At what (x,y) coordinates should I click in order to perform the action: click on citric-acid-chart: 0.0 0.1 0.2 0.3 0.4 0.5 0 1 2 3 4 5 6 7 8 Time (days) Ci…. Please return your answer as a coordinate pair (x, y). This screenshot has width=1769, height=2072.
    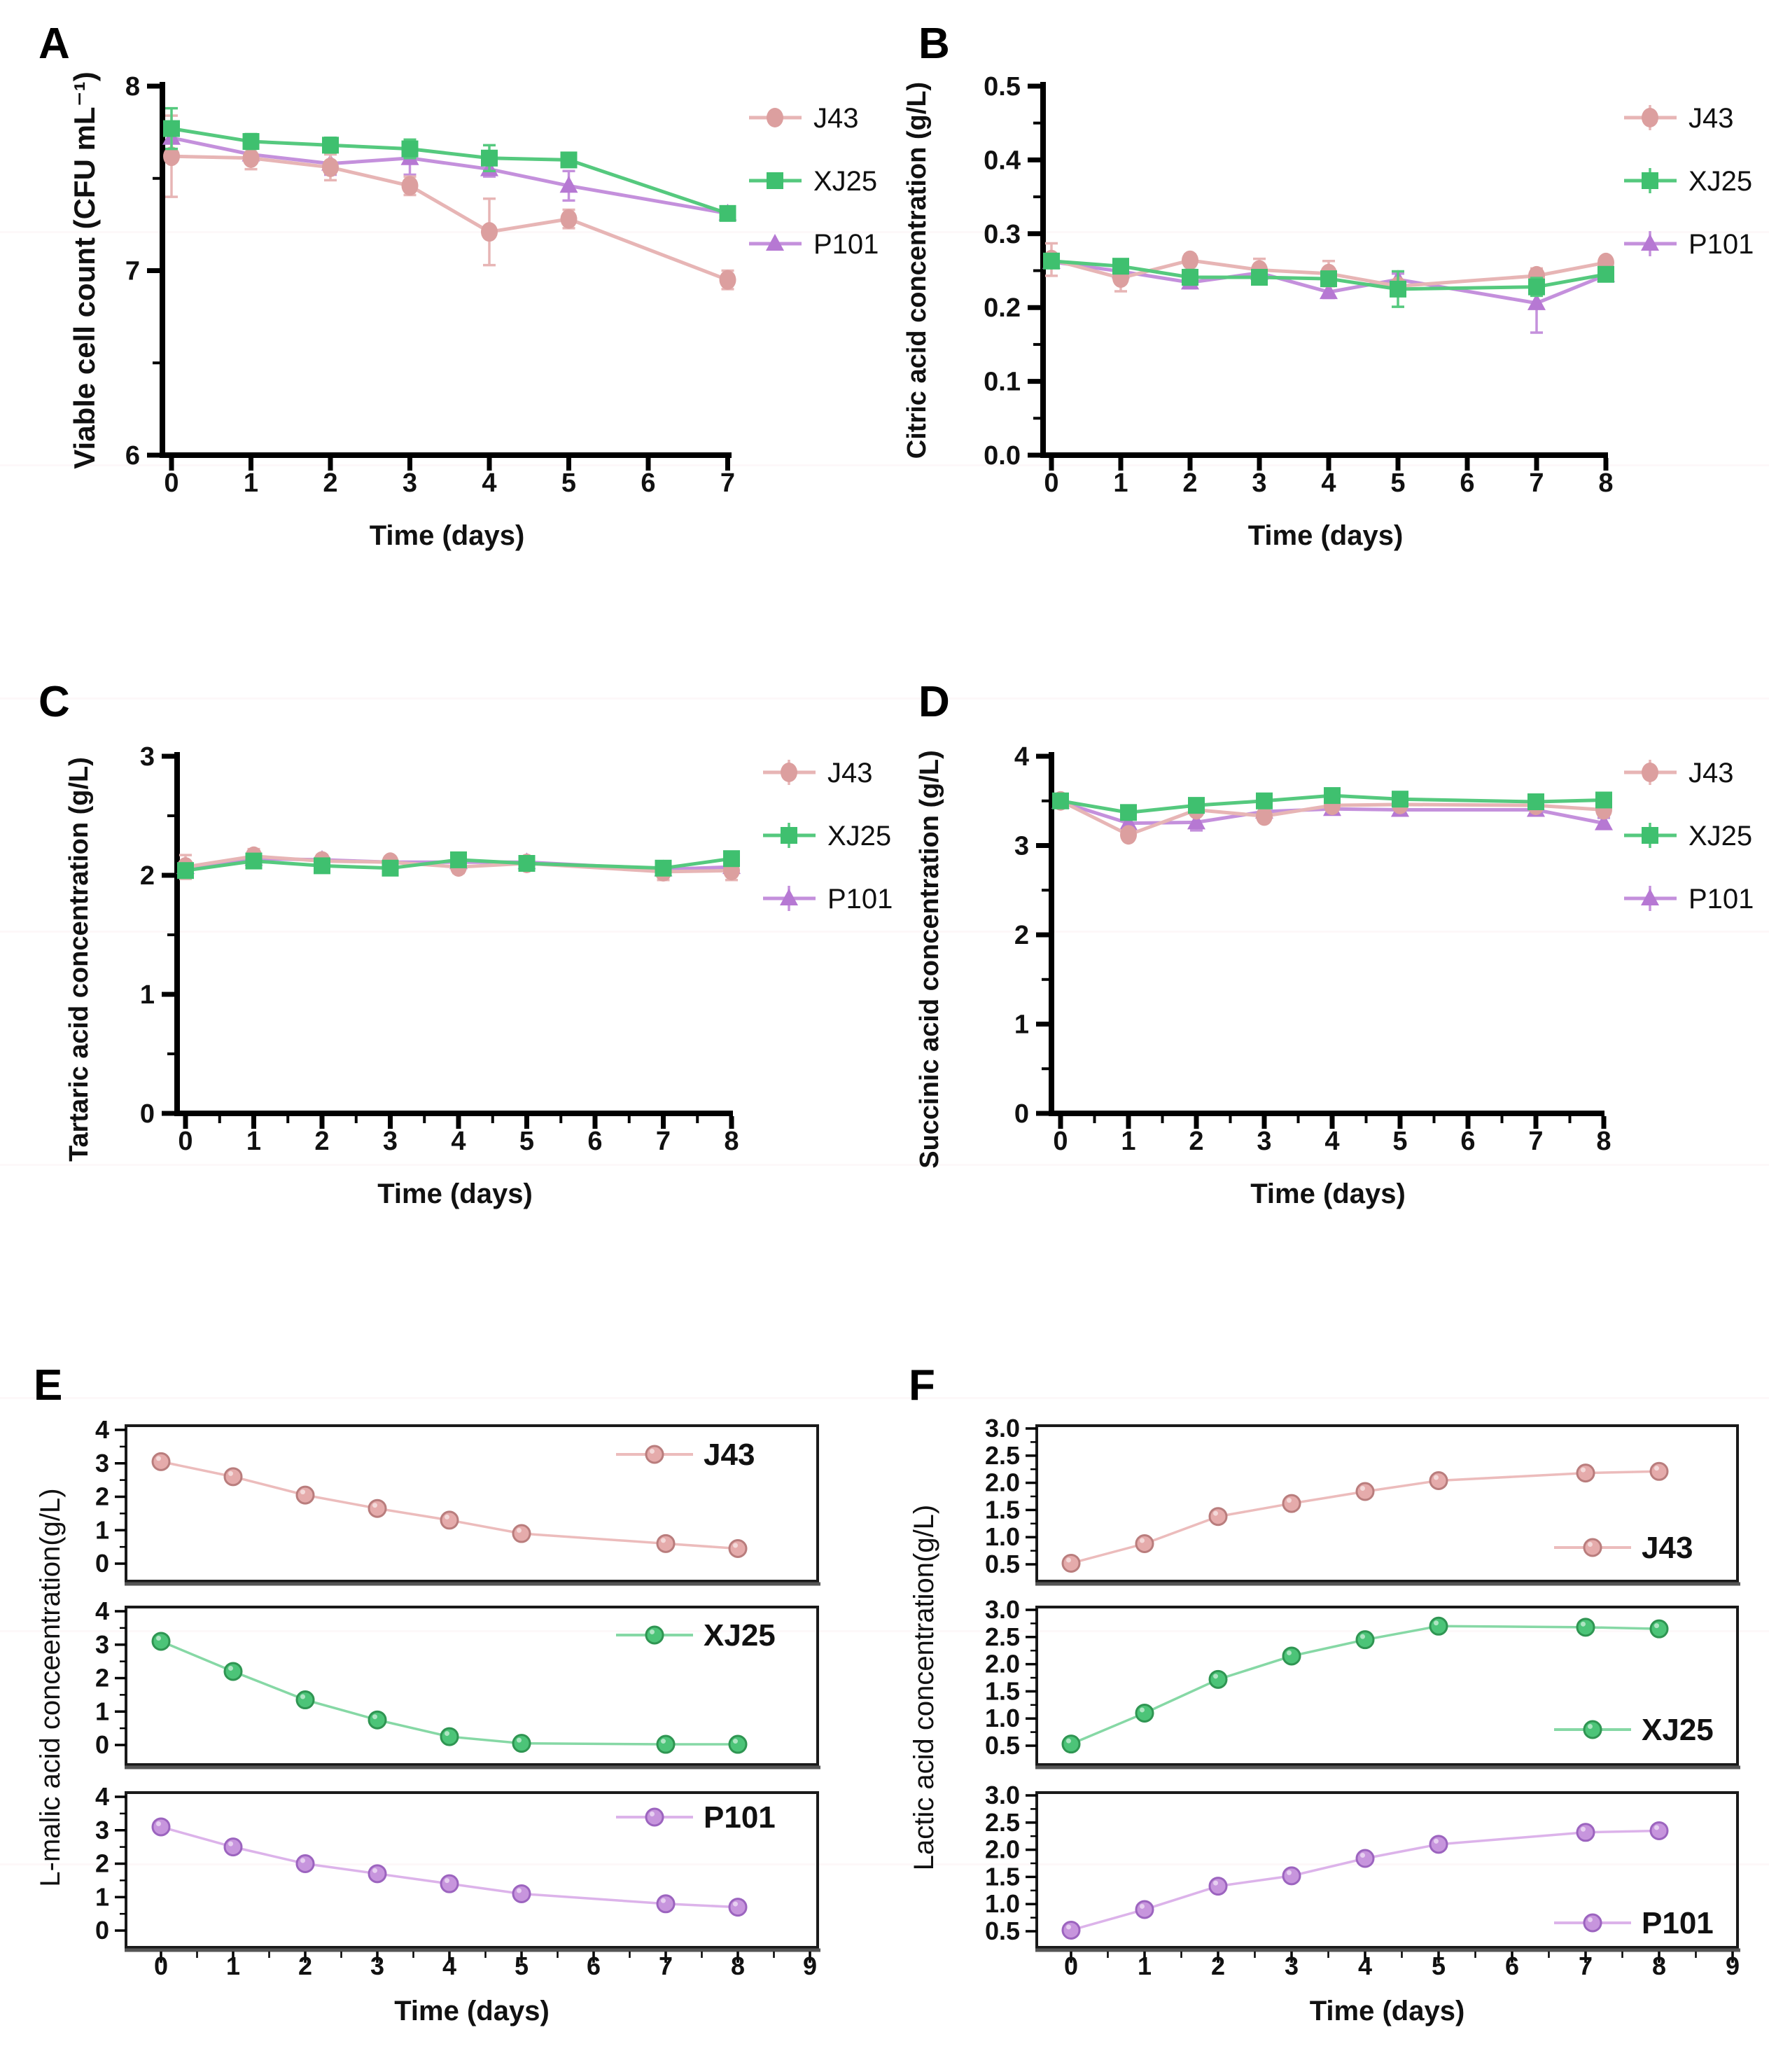
    Looking at the image, I should click on (1328, 311).